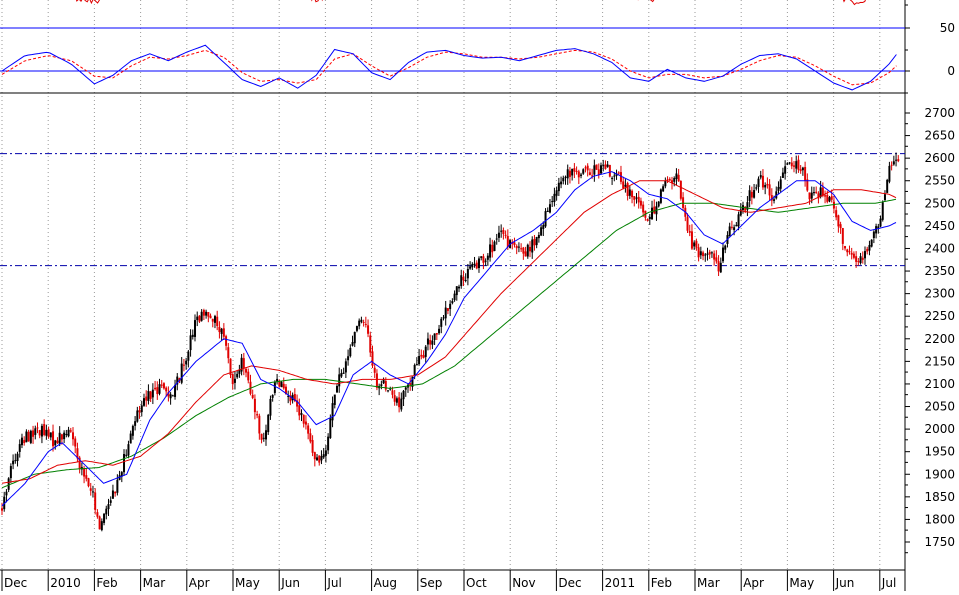 Image resolution: width=959 pixels, height=595 pixels. What do you see at coordinates (472, 3) in the screenshot?
I see `upper-indicator-line` at bounding box center [472, 3].